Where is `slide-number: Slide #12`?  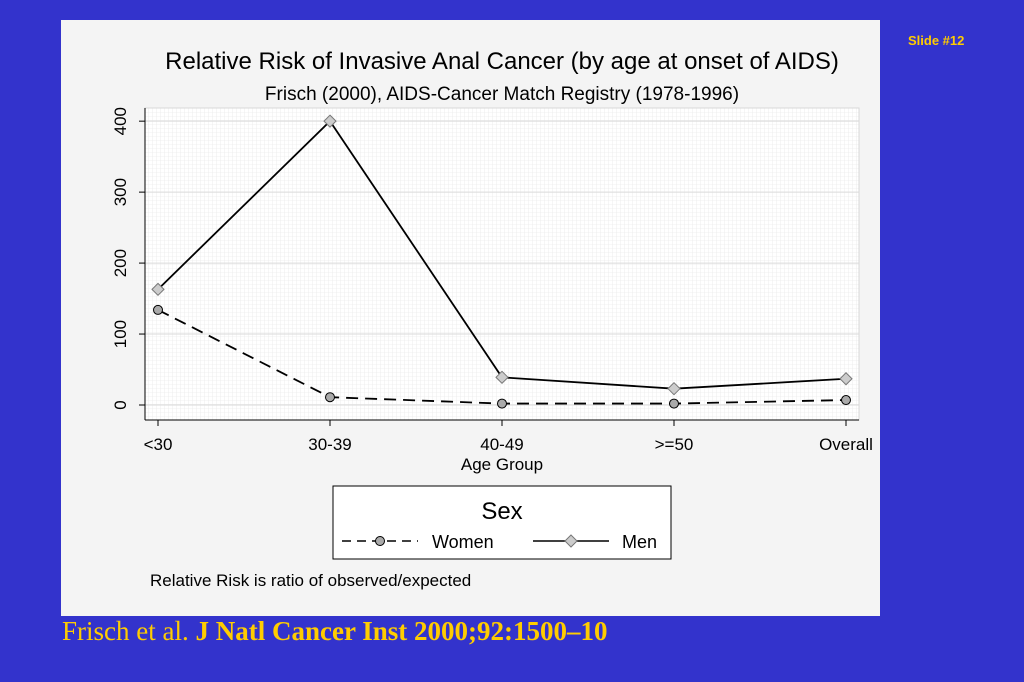
slide-number: Slide #12 is located at coordinates (936, 40).